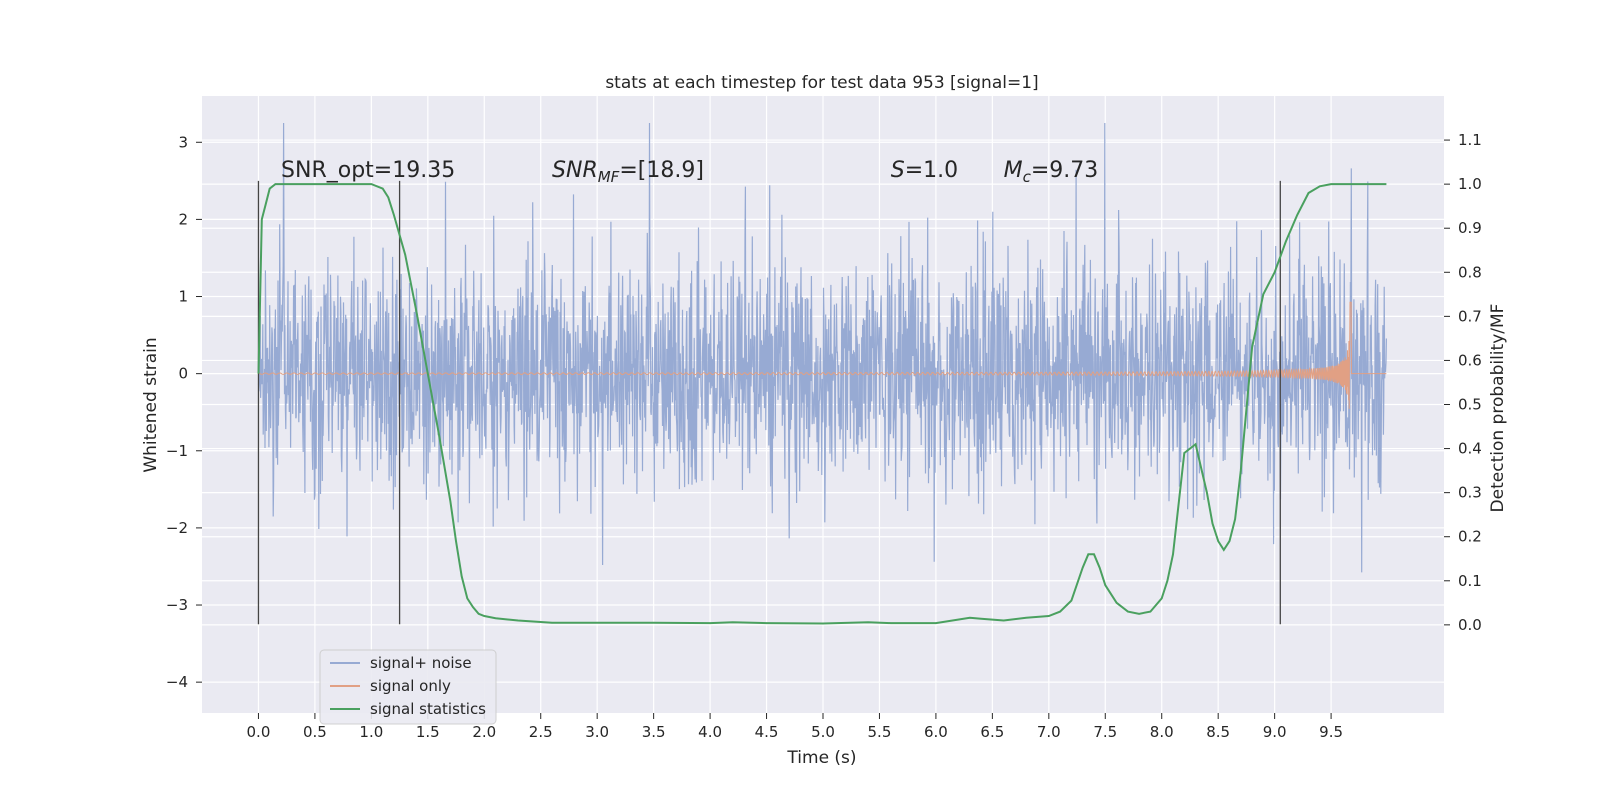 The image size is (1600, 804). I want to click on y-right-tick-label-1: 1.0, so click(1470, 184).